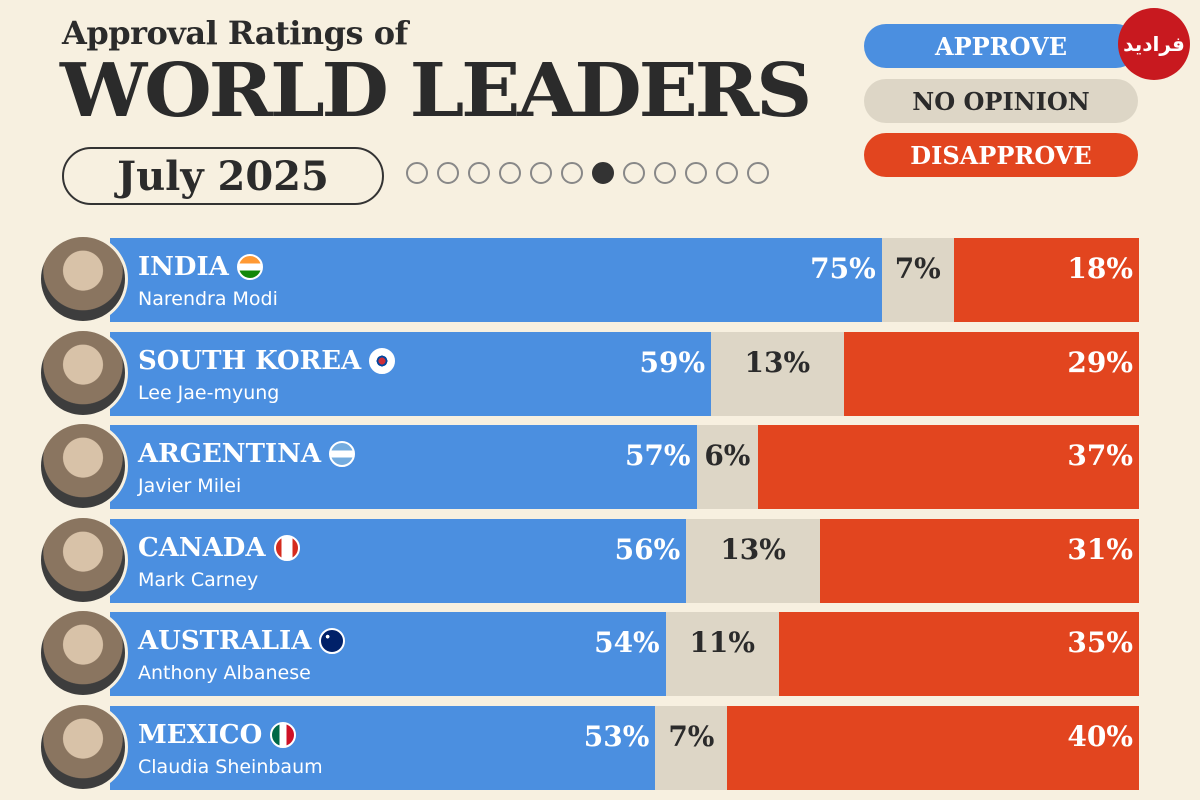 The height and width of the screenshot is (800, 1200). I want to click on bar-row-canada: CANADA Mark Carney 56% 13% 31%, so click(624, 560).